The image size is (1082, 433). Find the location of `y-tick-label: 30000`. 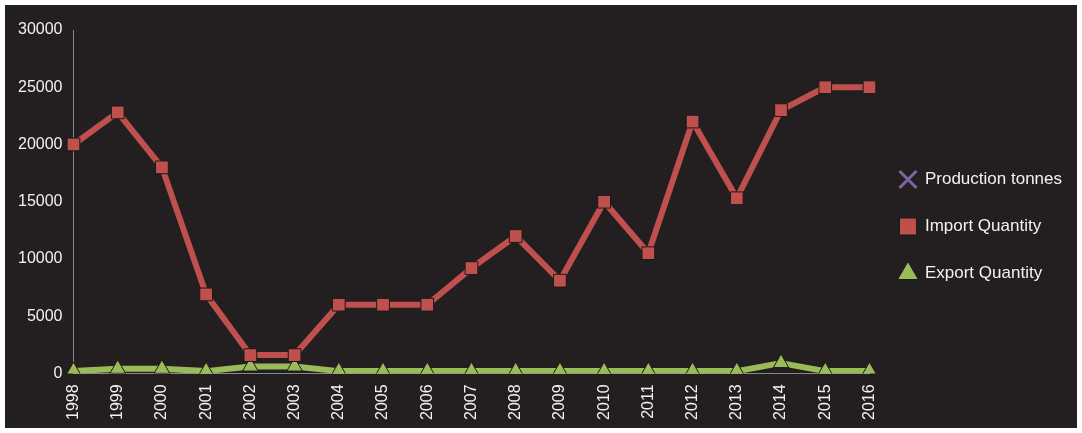

y-tick-label: 30000 is located at coordinates (40, 29).